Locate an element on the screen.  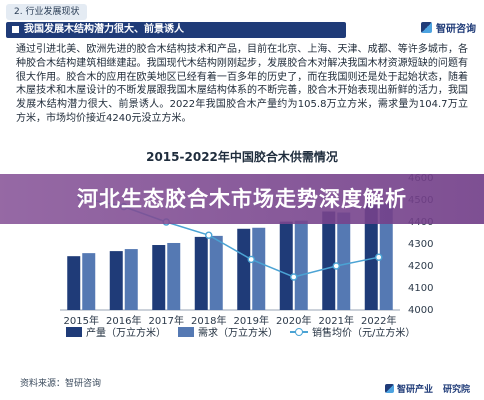
zhiyan-logo-icon is located at coordinates (426, 27).